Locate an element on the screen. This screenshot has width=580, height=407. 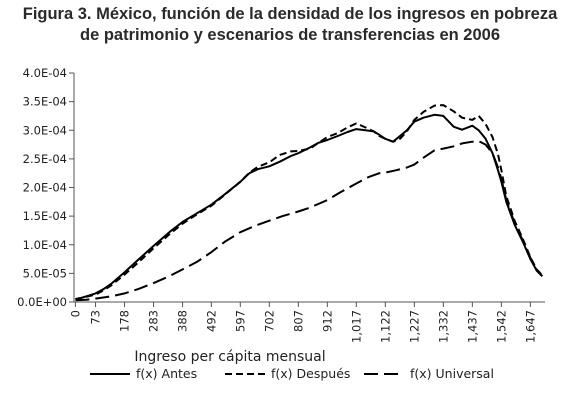
y-tick-label: 1.5E-04 is located at coordinates (45, 216).